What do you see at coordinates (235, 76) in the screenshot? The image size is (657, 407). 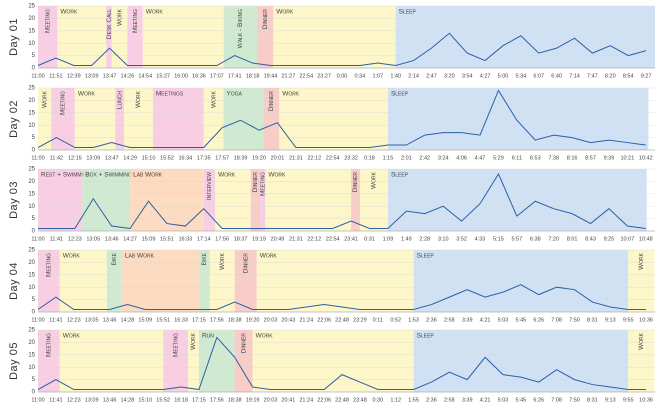 I see `x-tick-label: 17:41` at bounding box center [235, 76].